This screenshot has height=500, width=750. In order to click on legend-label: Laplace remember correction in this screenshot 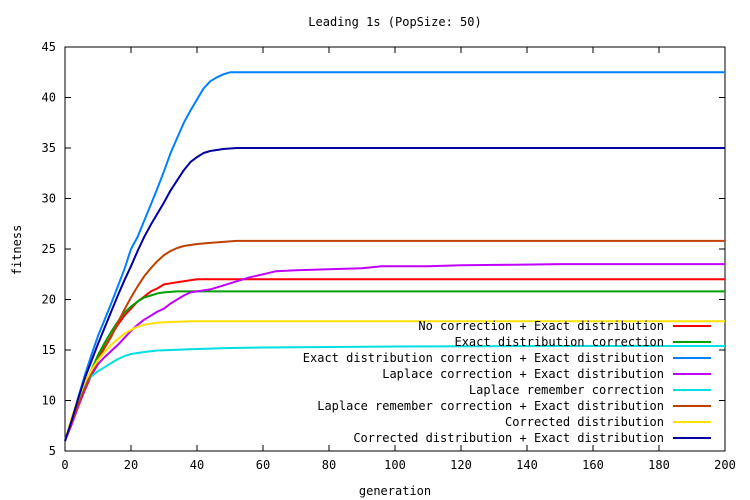, I will do `click(566, 390)`.